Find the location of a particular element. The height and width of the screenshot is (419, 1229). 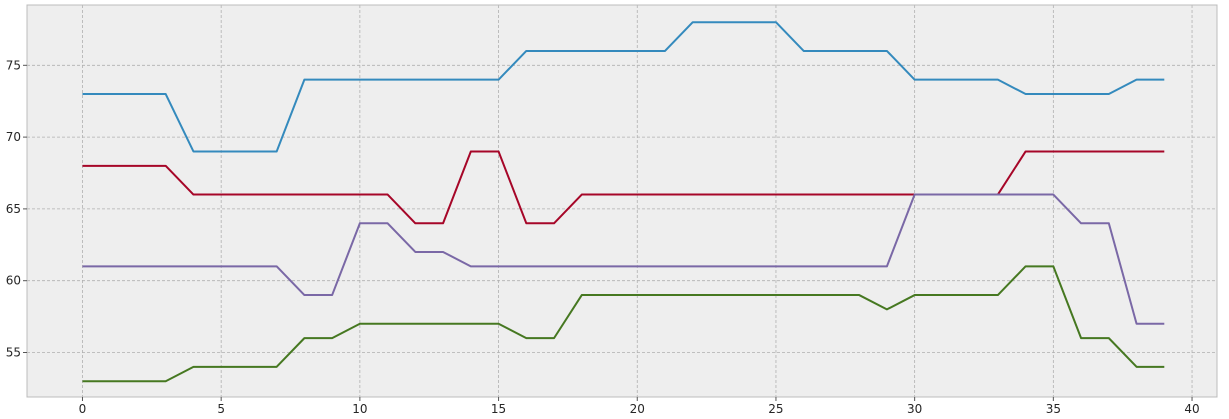

y-axis-ticks: 55 60 65 70 75 is located at coordinates (16, 208).